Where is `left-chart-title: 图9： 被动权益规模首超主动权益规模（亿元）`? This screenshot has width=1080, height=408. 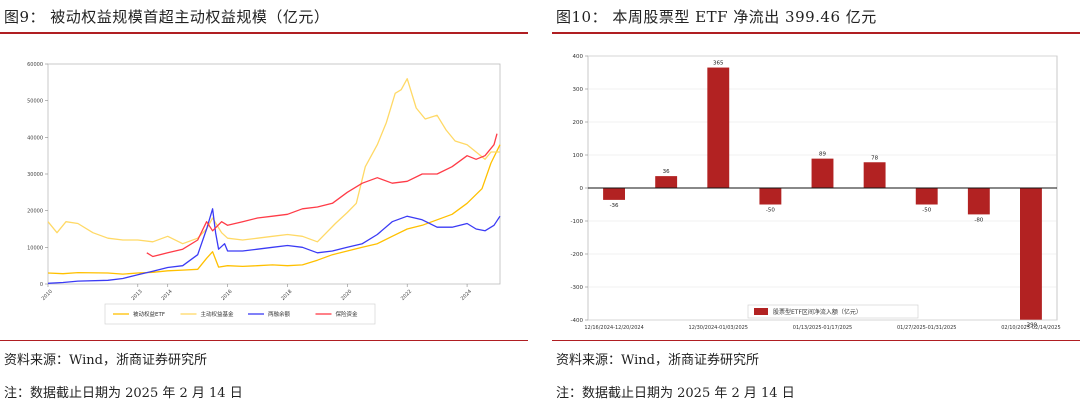
left-chart-title: 图9： 被动权益规模首超主动权益规模（亿元） is located at coordinates (167, 17).